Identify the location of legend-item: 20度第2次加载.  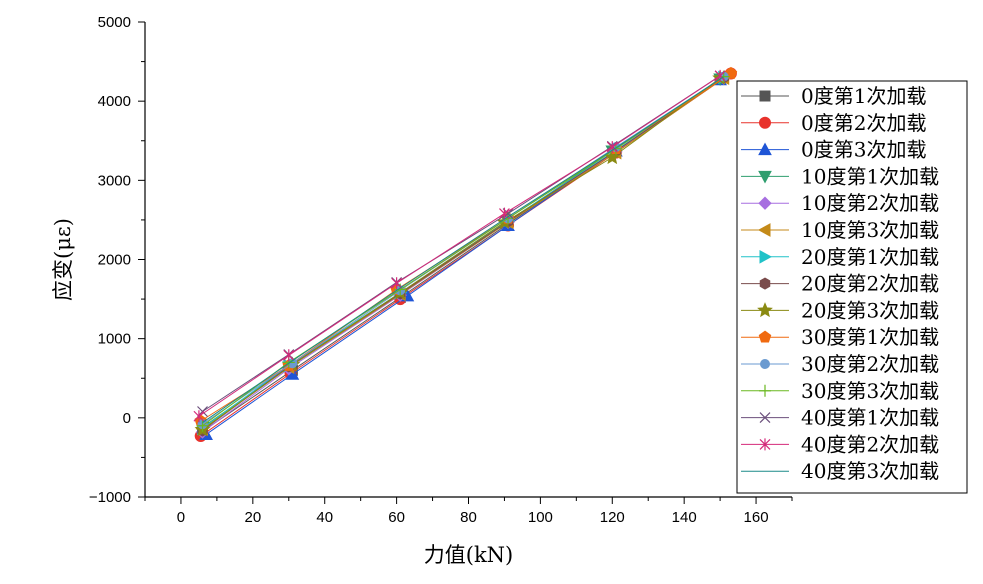
(840, 284).